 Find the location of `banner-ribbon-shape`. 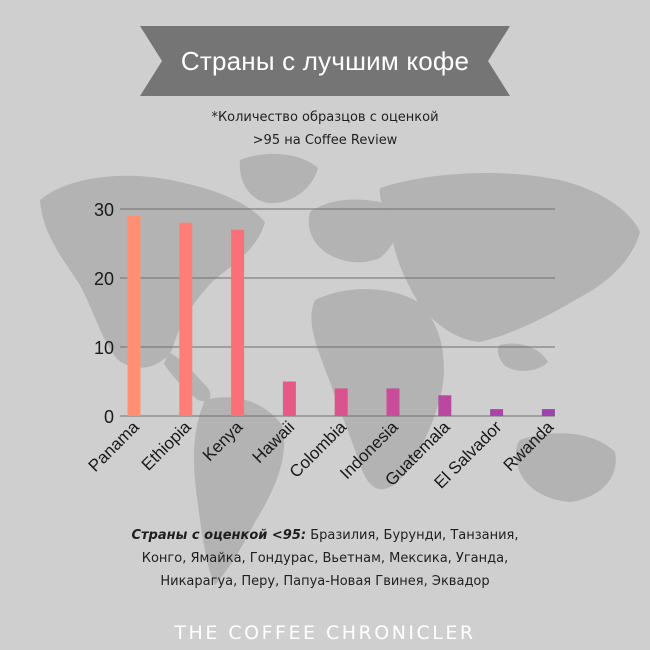

banner-ribbon-shape is located at coordinates (325, 61).